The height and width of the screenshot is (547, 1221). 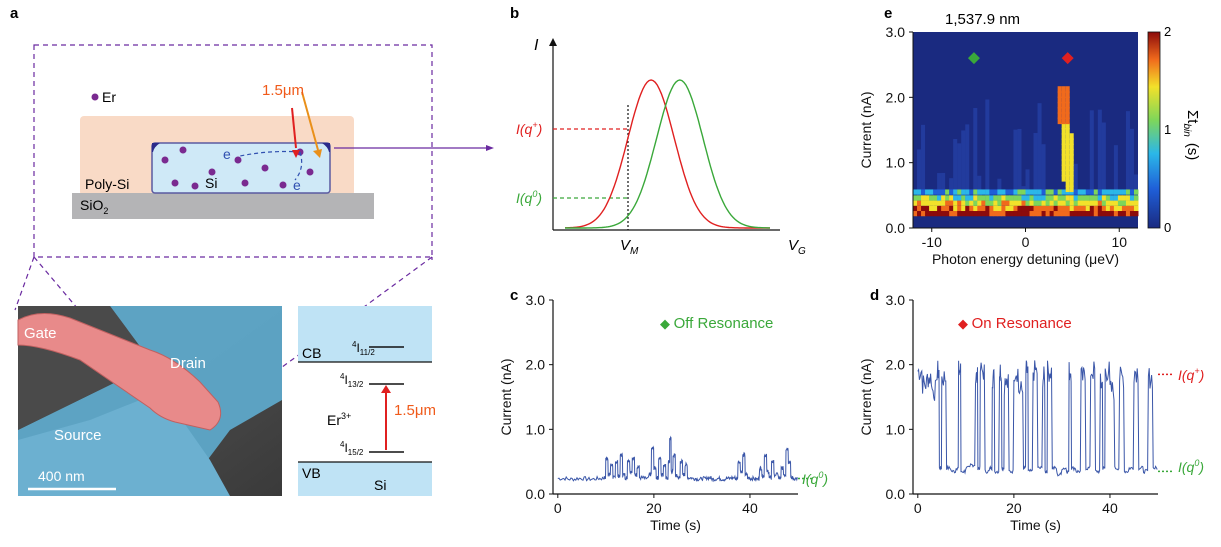 What do you see at coordinates (874, 295) in the screenshot?
I see `panel-label-d: d` at bounding box center [874, 295].